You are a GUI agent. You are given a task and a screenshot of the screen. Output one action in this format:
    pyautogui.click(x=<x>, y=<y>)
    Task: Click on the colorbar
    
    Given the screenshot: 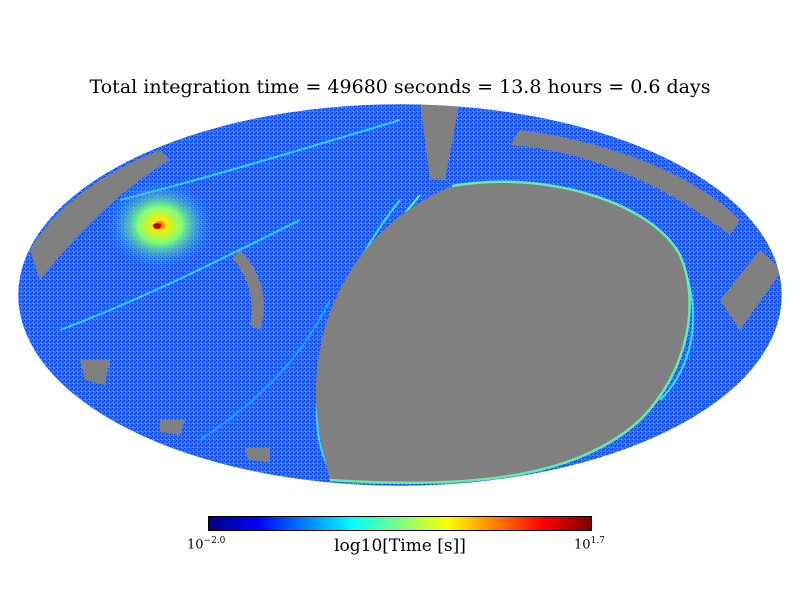 What is the action you would take?
    pyautogui.click(x=400, y=523)
    